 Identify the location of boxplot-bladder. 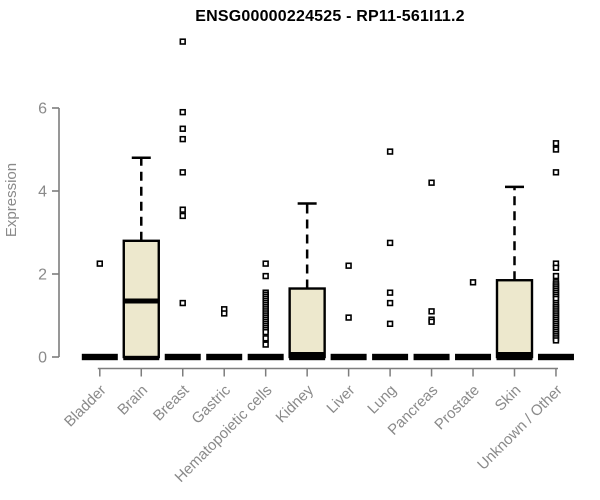
(99, 310).